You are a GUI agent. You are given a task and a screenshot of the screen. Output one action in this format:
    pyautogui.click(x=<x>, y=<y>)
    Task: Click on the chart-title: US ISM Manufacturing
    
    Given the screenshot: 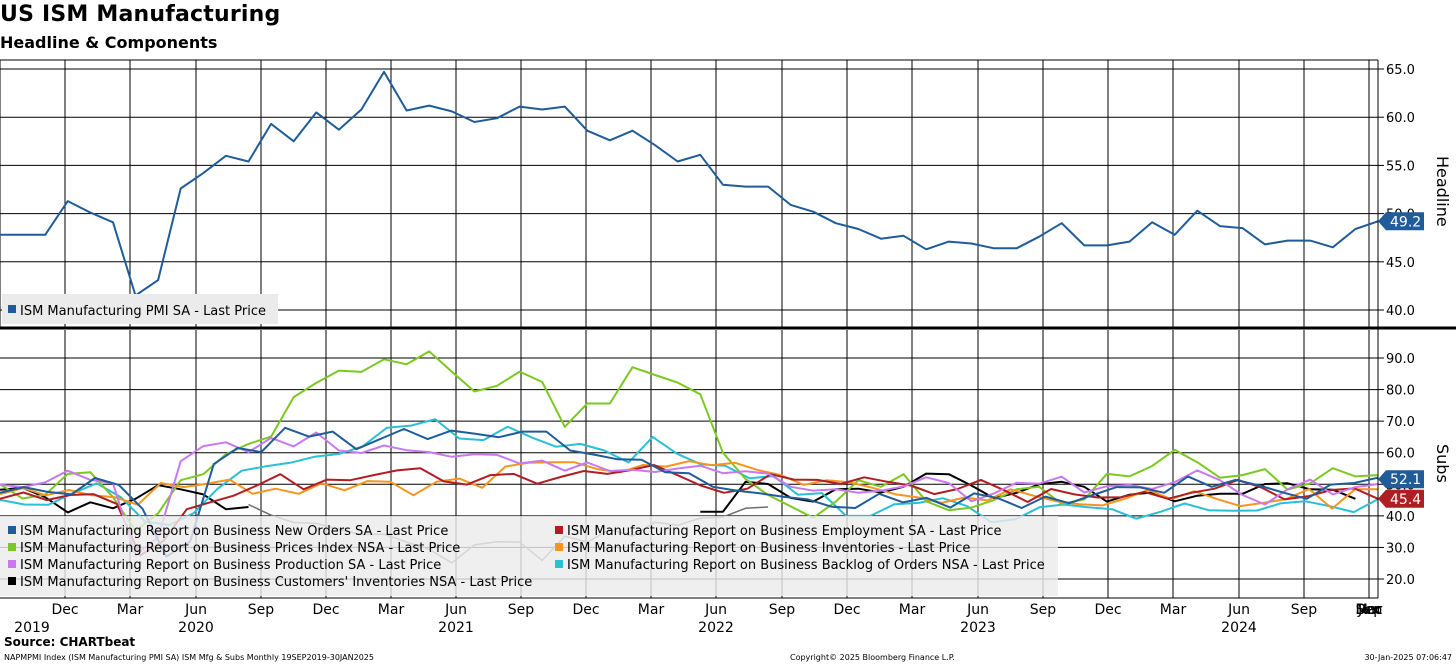 What is the action you would take?
    pyautogui.click(x=140, y=14)
    